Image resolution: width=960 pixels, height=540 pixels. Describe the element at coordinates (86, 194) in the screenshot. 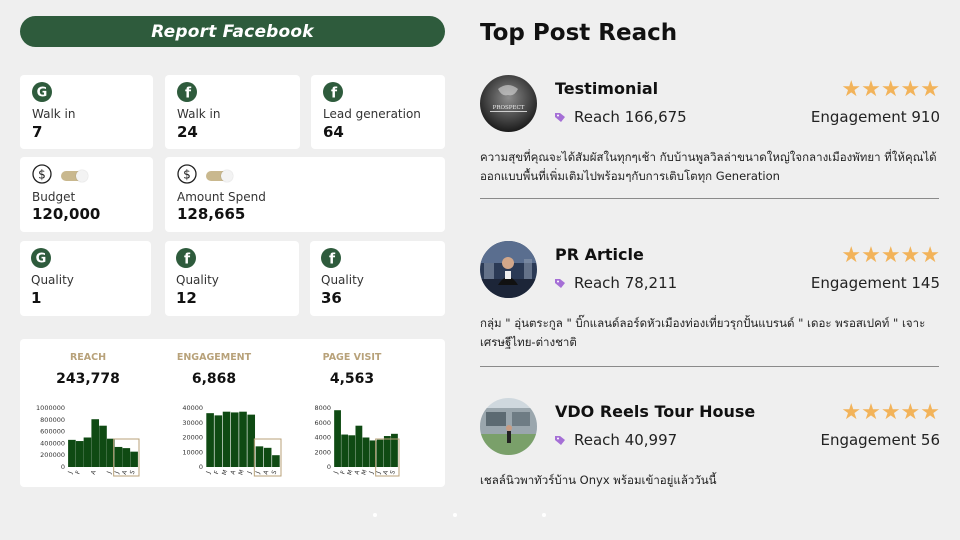

I see `kpi-card-budget: $ Budget 120,000` at that location.